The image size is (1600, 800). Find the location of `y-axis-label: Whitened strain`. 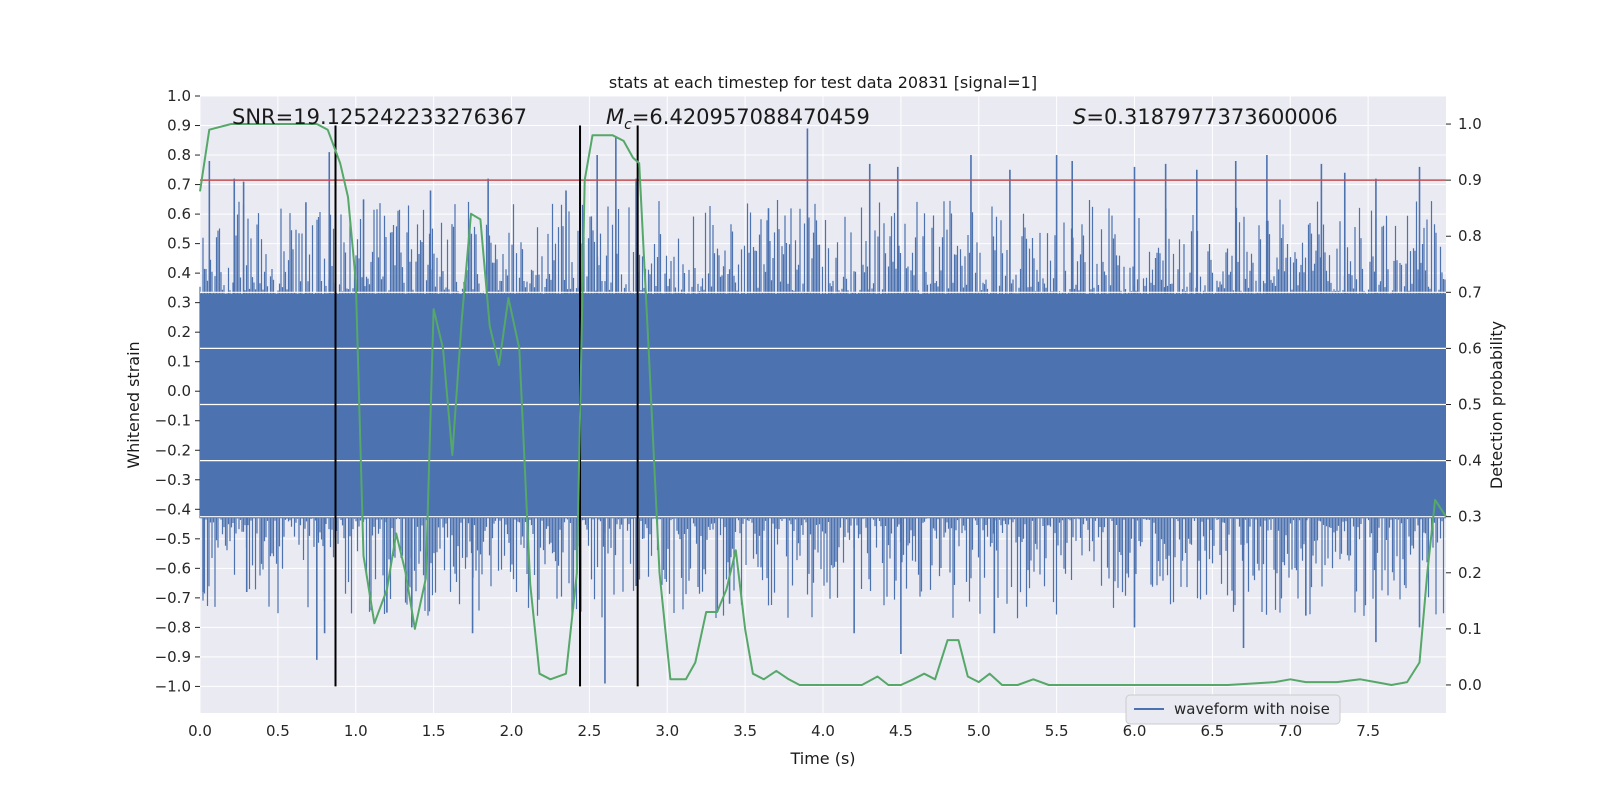

y-axis-label: Whitened strain is located at coordinates (133, 404).